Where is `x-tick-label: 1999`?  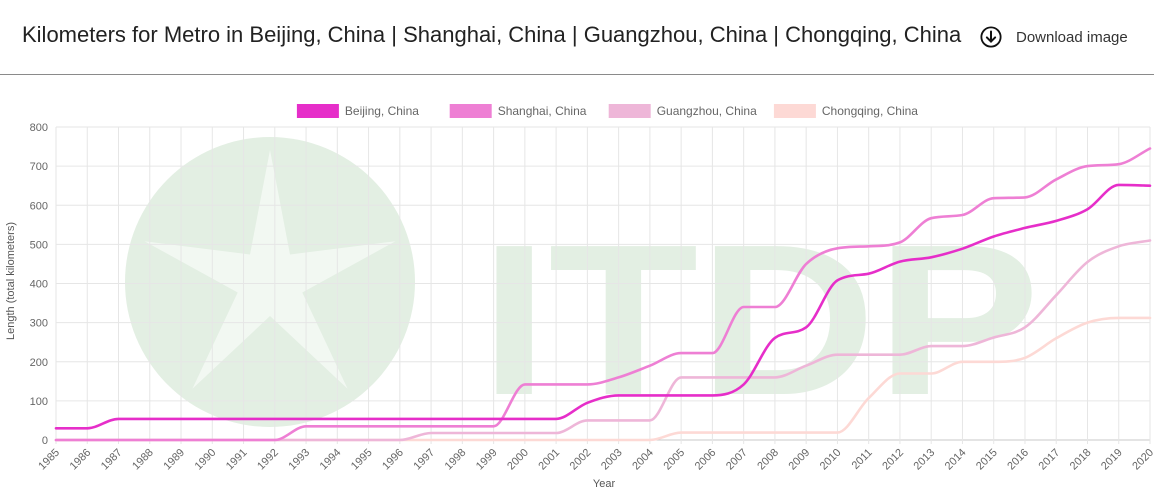 x-tick-label: 1999 is located at coordinates (487, 460).